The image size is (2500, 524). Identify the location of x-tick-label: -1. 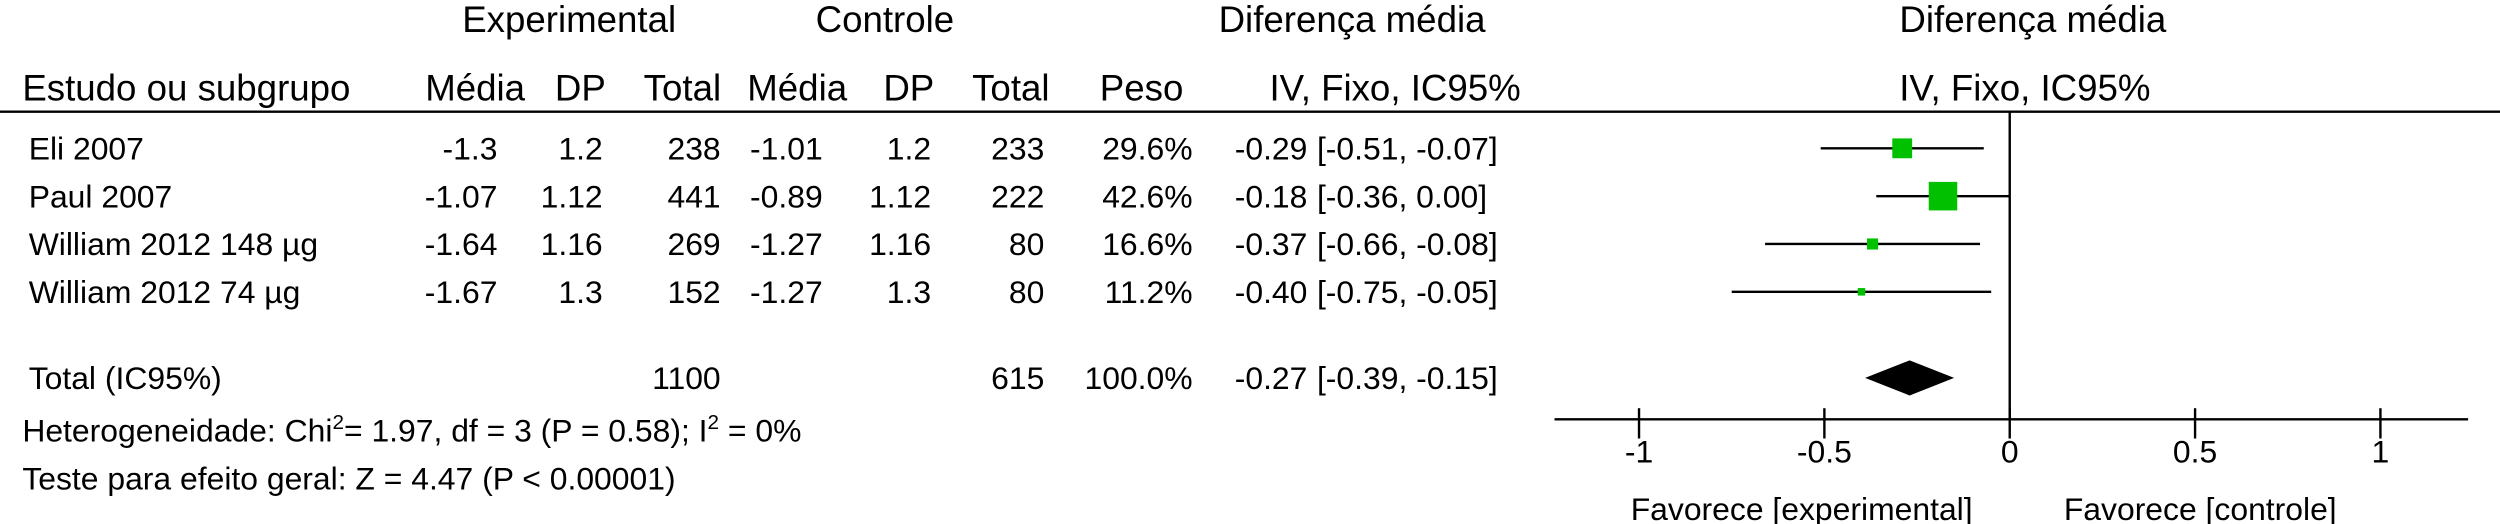
(1639, 451).